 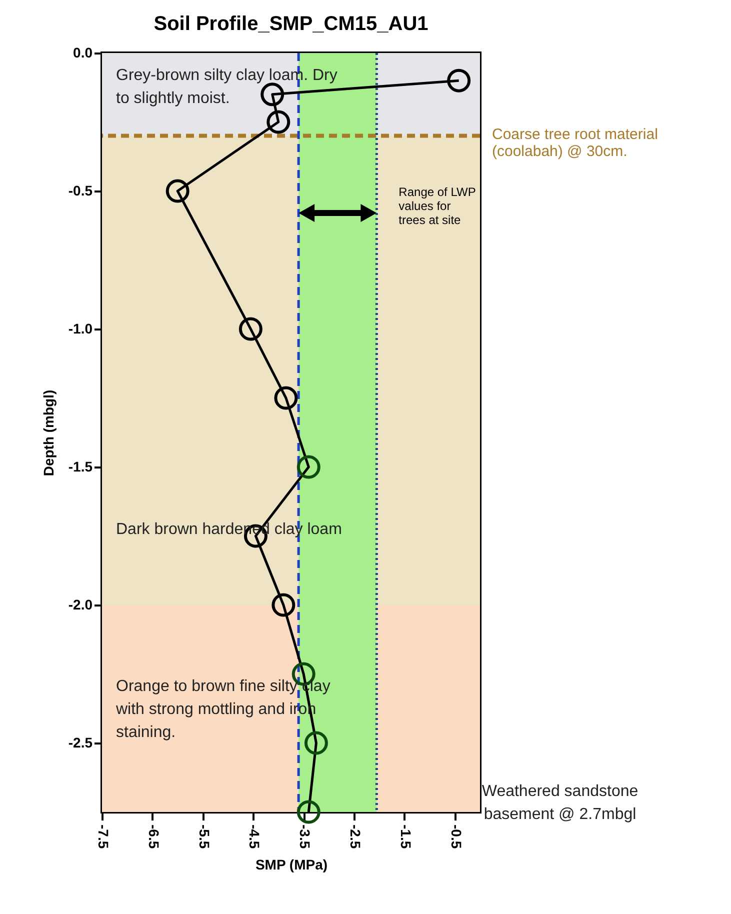 What do you see at coordinates (406, 836) in the screenshot?
I see `x-tick-label: -1.5` at bounding box center [406, 836].